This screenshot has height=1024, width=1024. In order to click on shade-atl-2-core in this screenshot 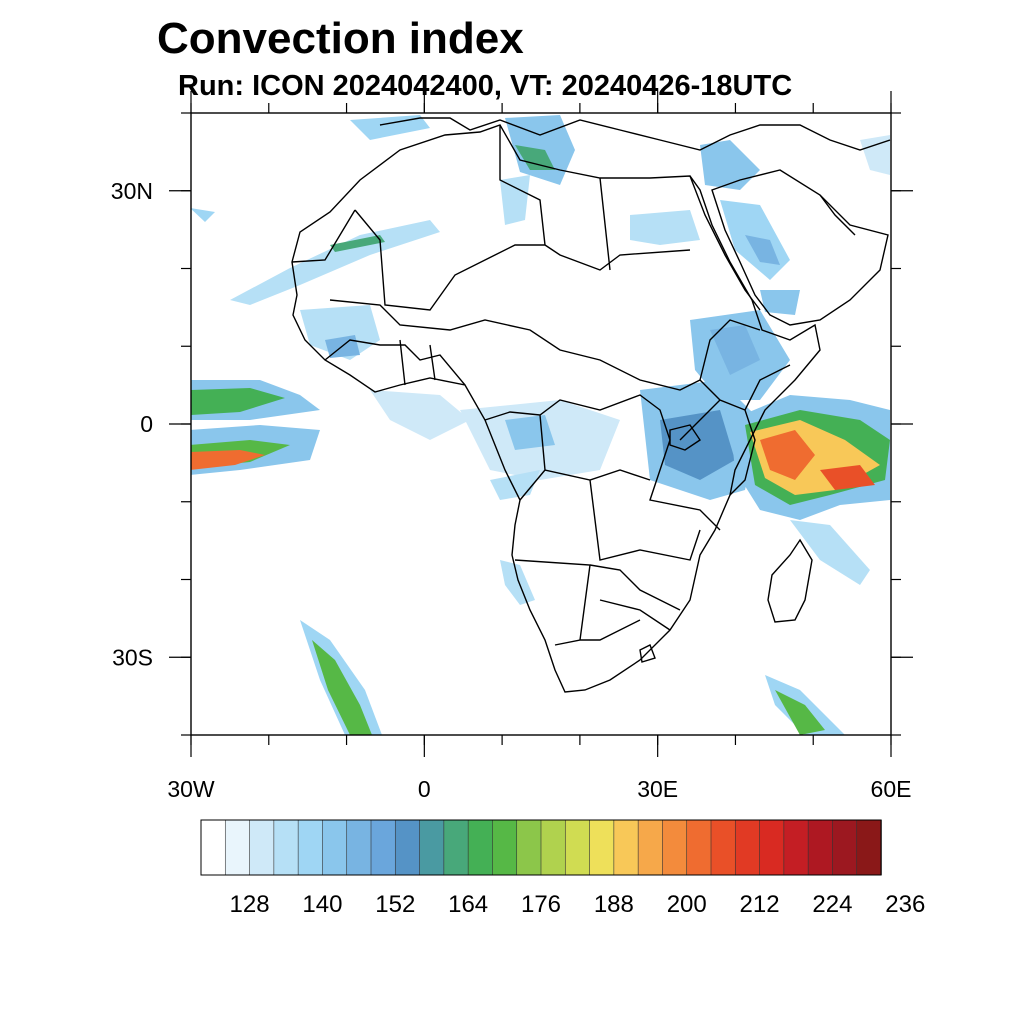, I will do `click(228, 460)`.